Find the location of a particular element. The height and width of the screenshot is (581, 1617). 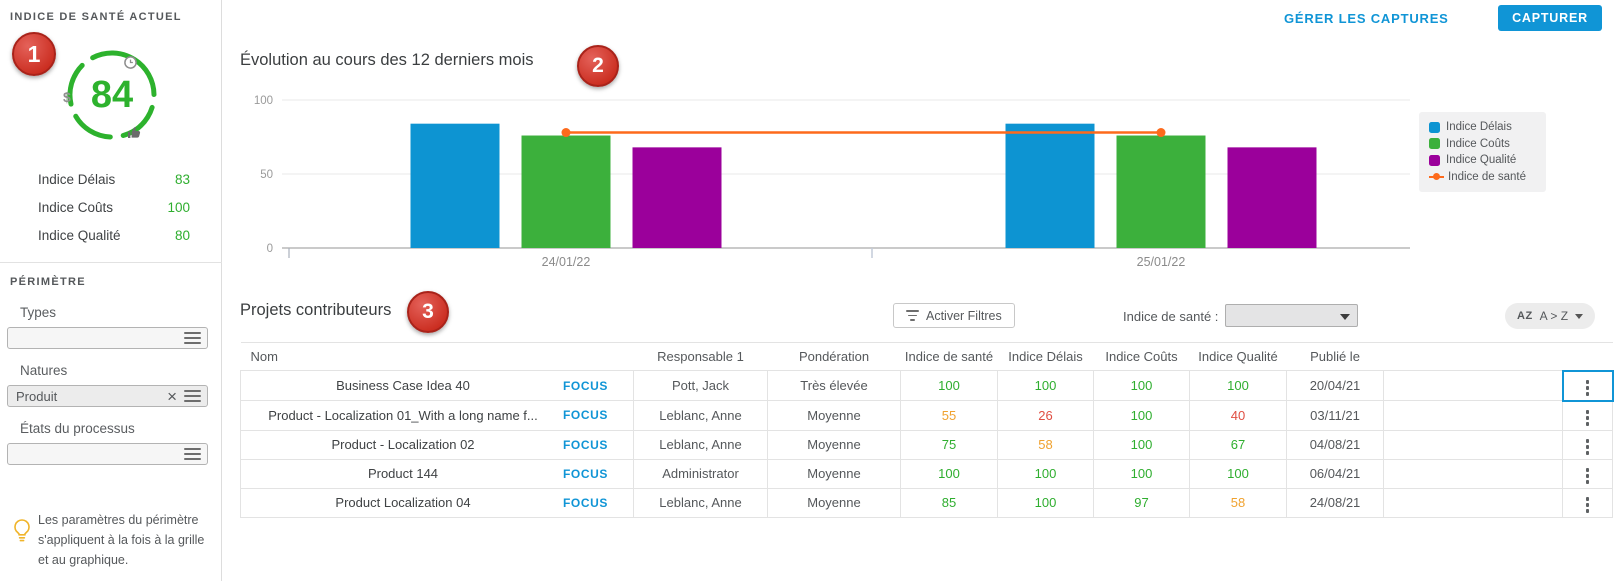

cell-publie-le: 06/04/21 is located at coordinates (1335, 473).